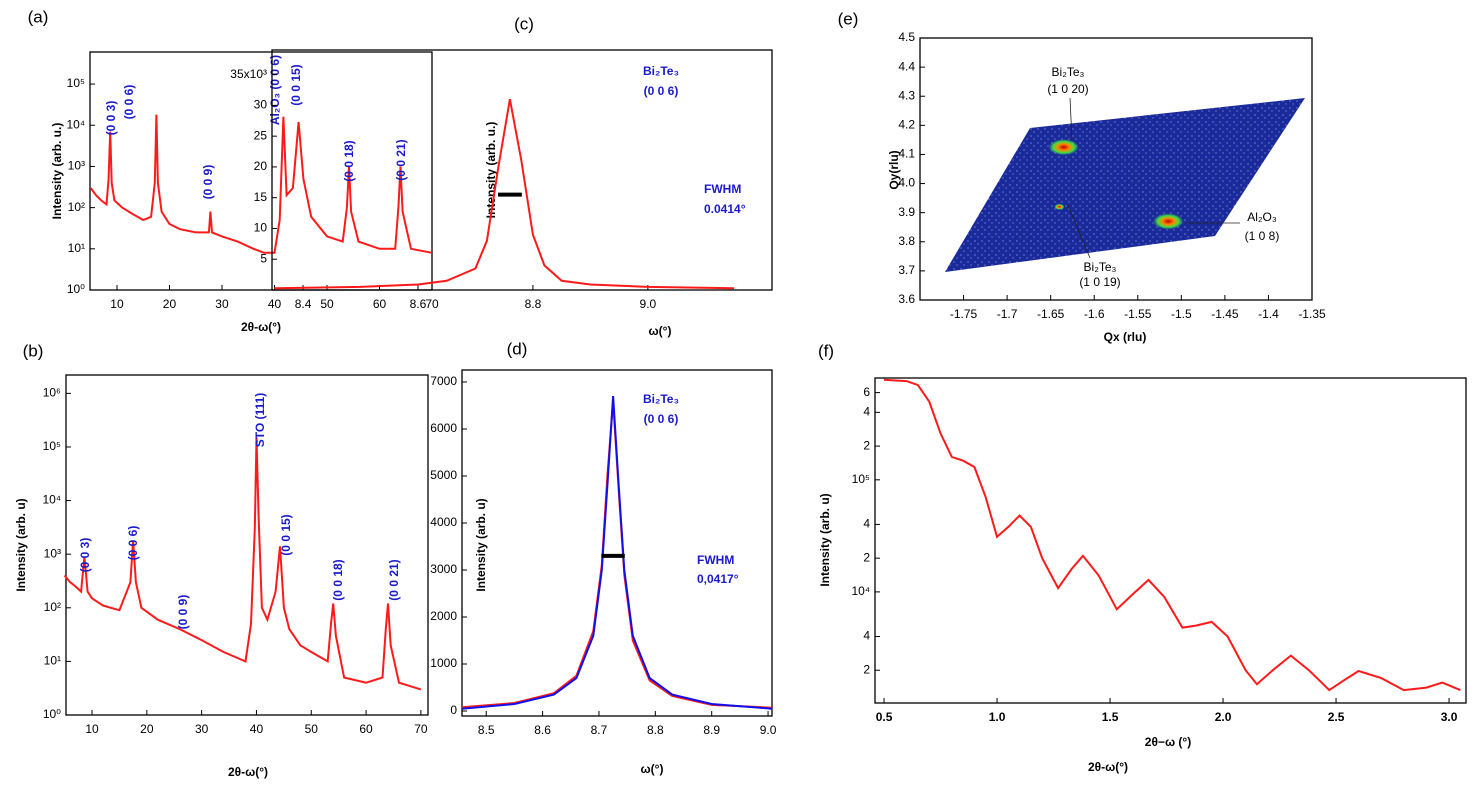 This screenshot has width=1484, height=790. What do you see at coordinates (524, 23) in the screenshot?
I see `panel-tag: (c)` at bounding box center [524, 23].